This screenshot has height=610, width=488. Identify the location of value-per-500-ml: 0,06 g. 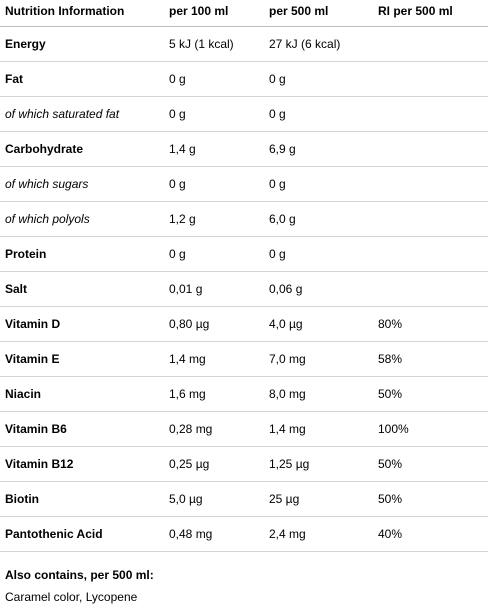
(286, 289).